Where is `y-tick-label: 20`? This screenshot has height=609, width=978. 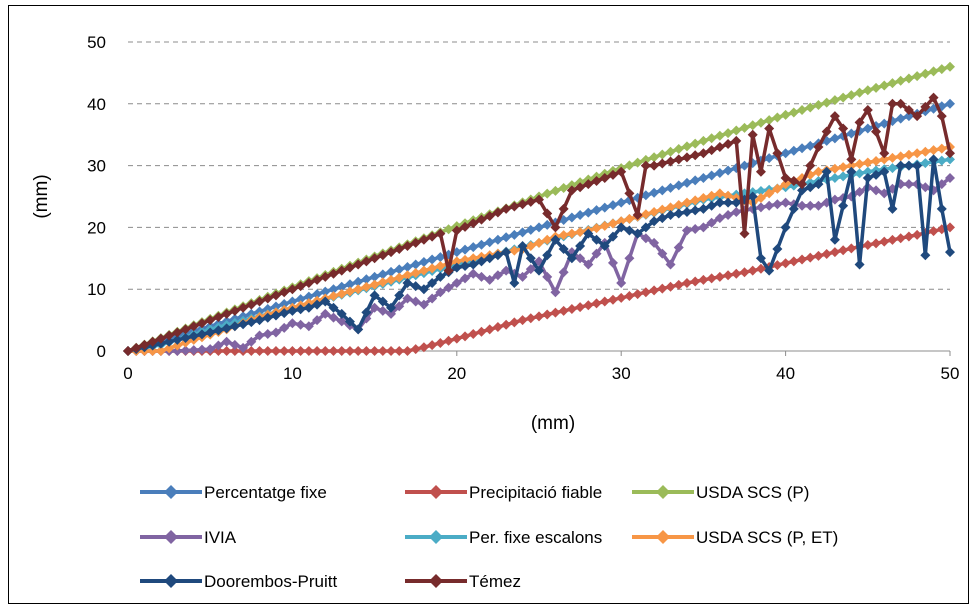
y-tick-label: 20 is located at coordinates (96, 227).